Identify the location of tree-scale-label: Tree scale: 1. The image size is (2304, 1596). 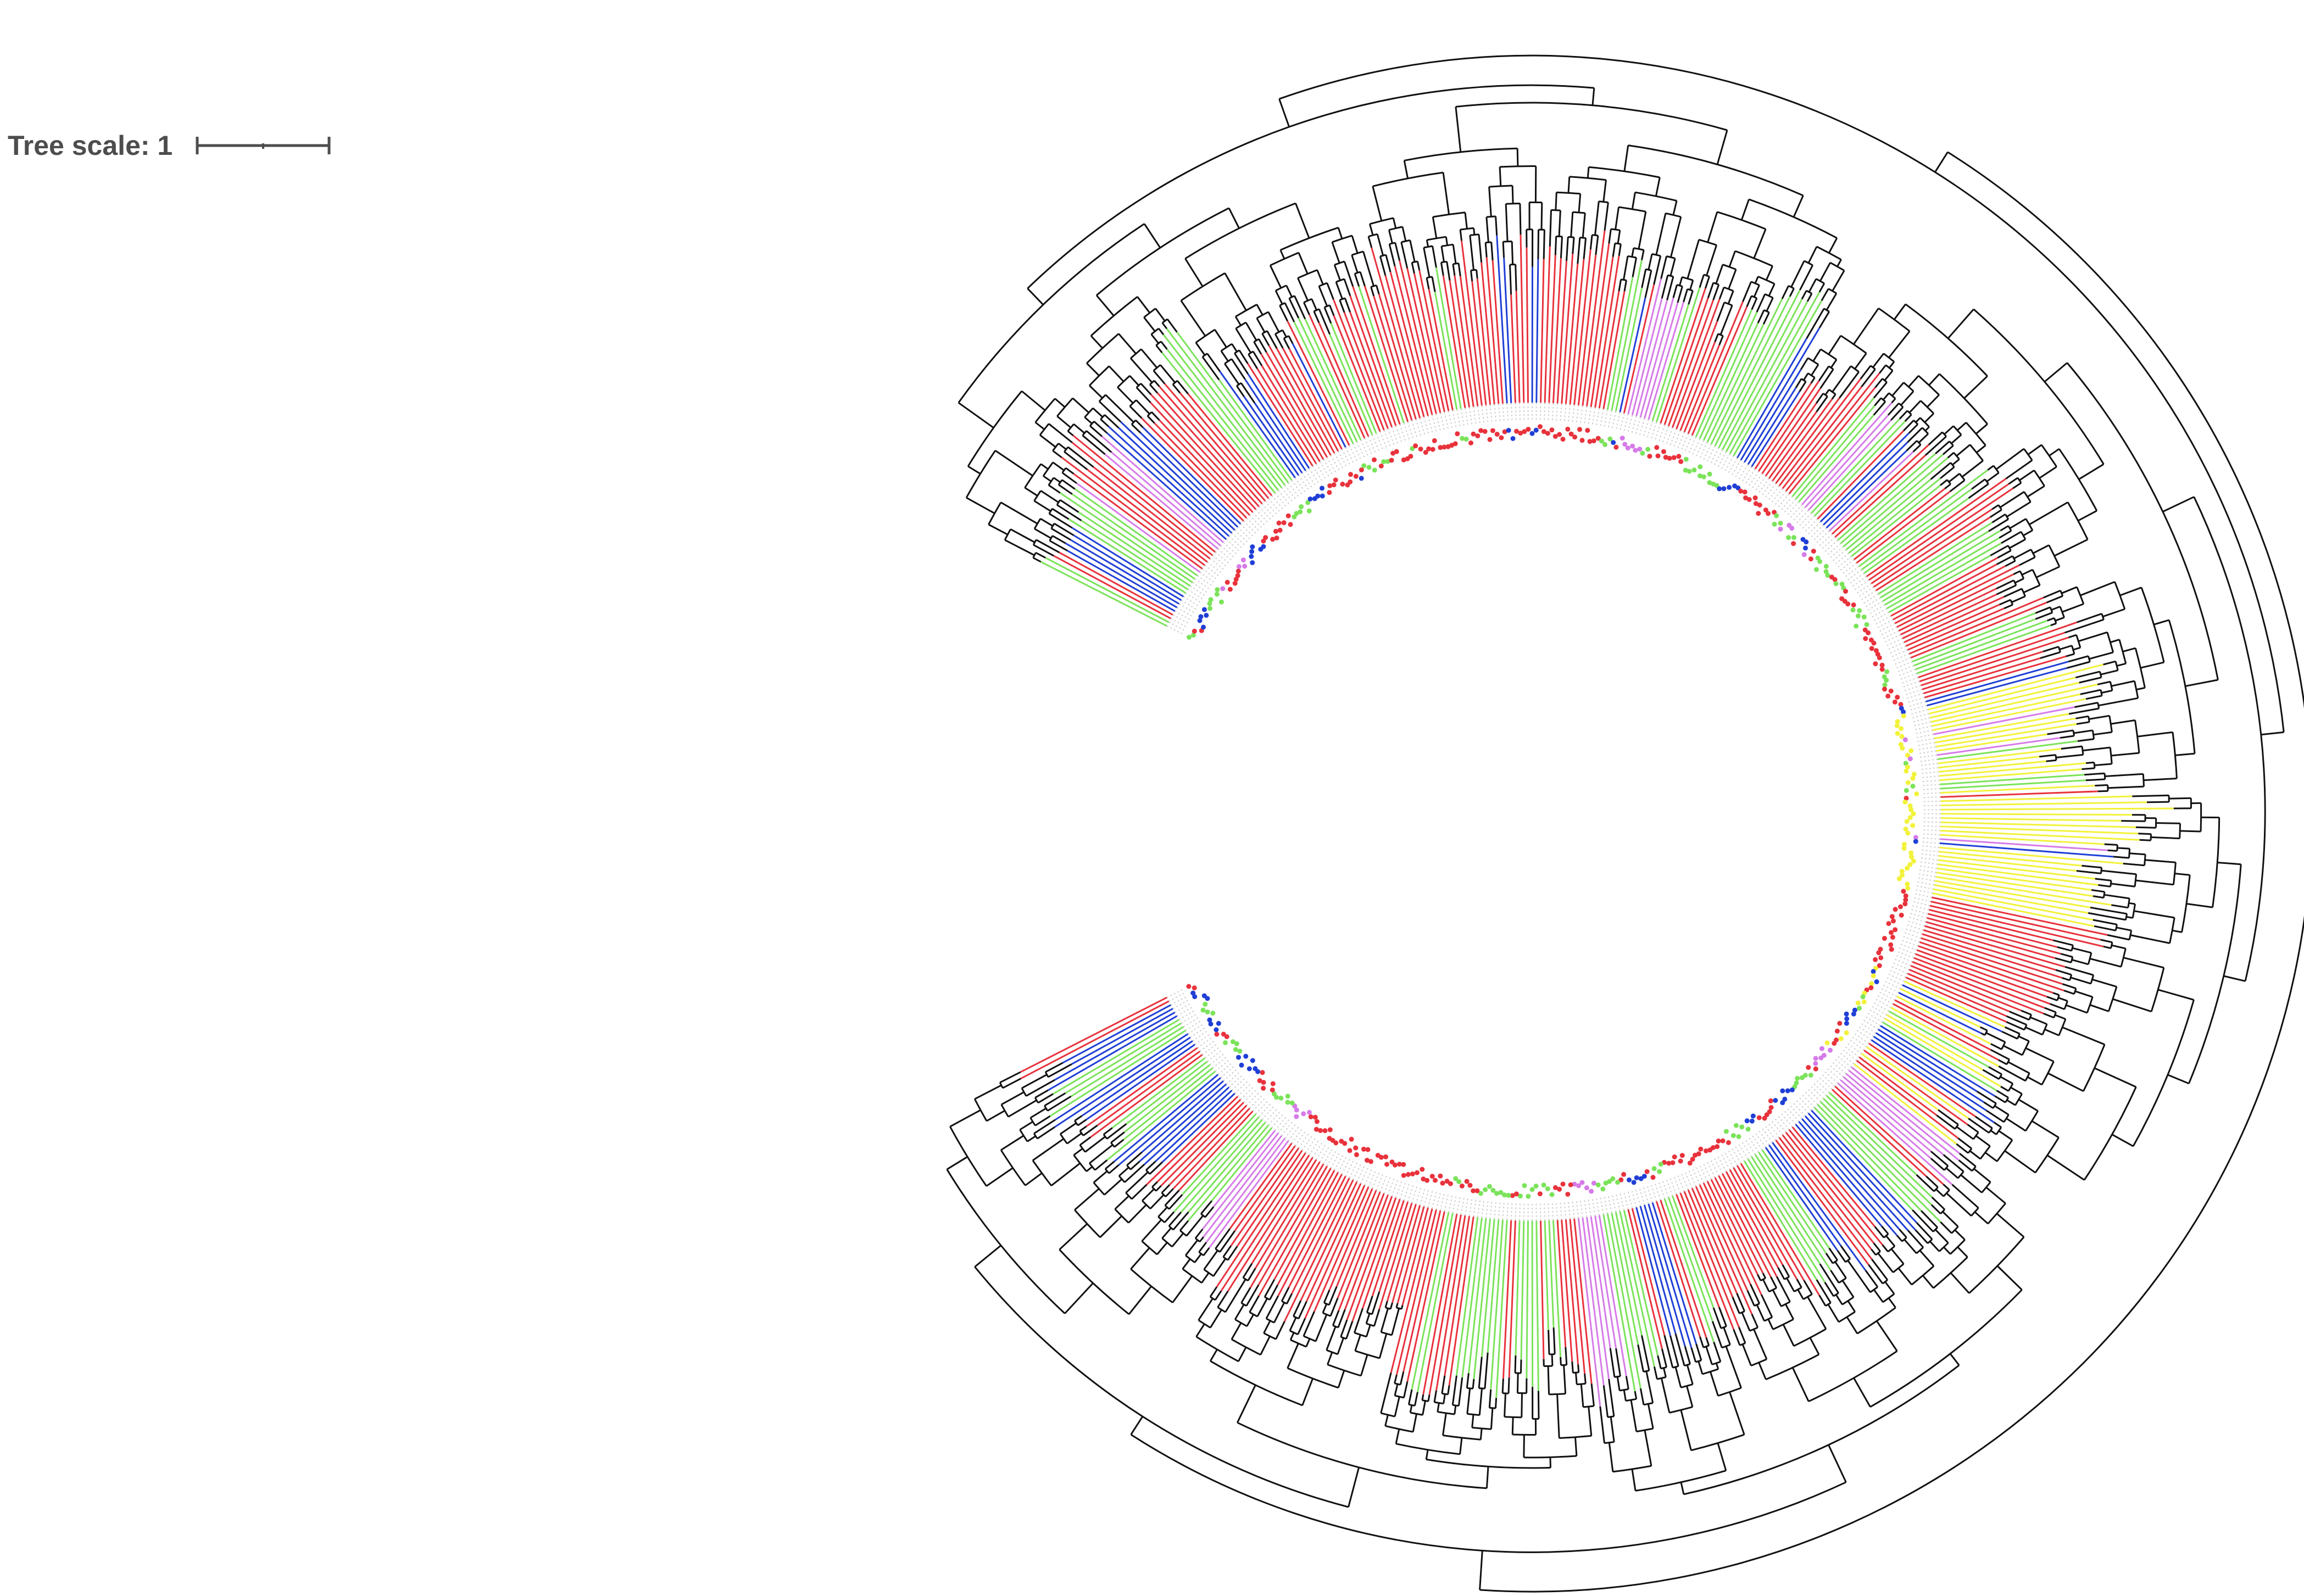
(90, 145).